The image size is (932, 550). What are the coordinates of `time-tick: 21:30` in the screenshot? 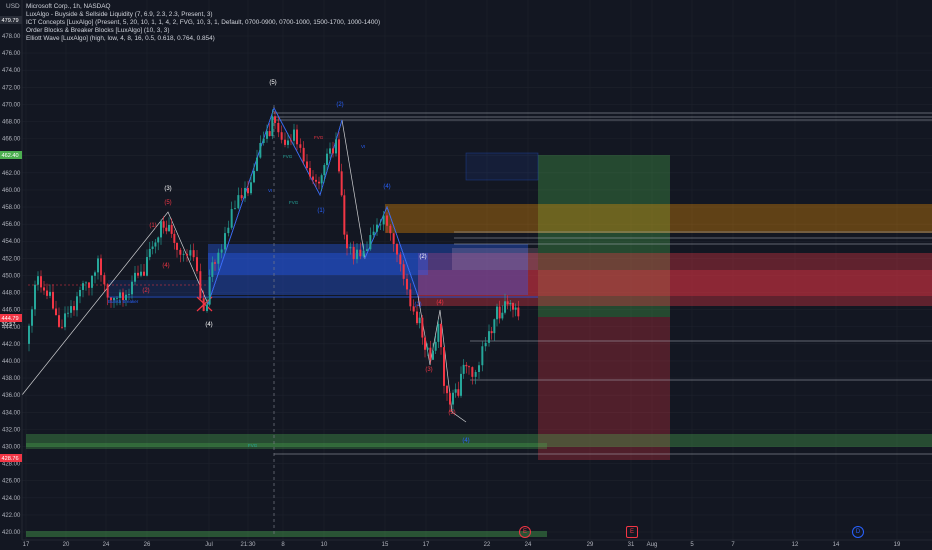 It's located at (248, 545).